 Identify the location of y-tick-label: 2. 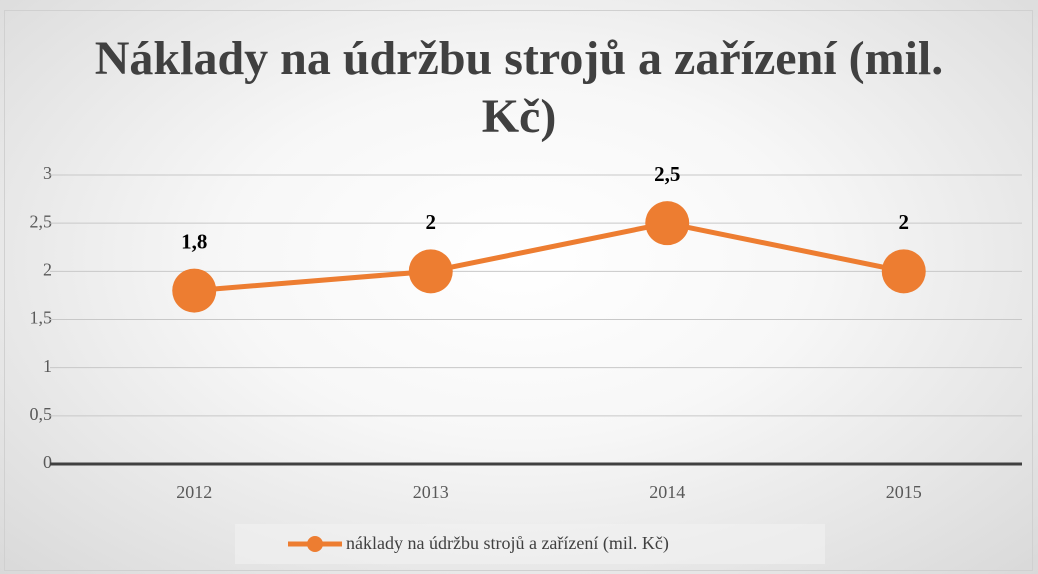
(47, 269).